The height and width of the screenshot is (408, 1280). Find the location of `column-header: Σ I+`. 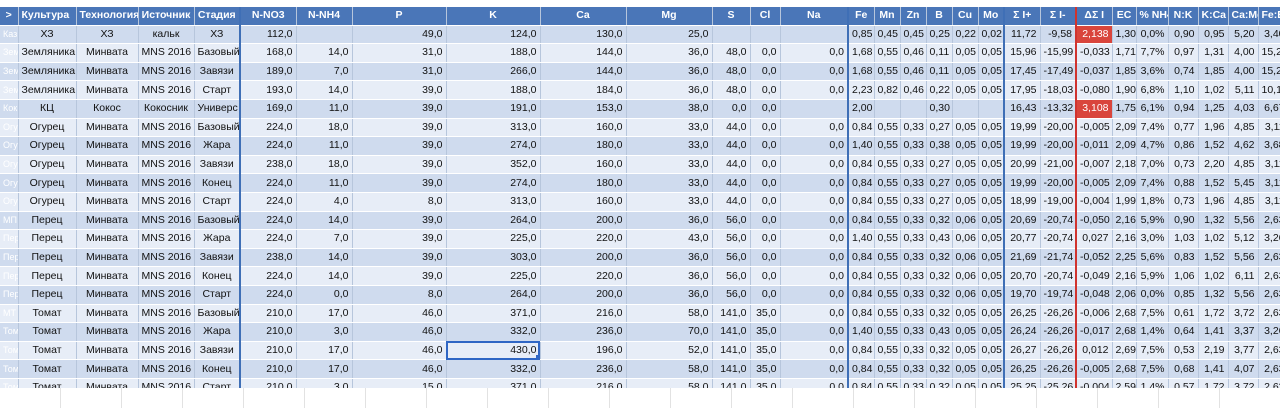

column-header: Σ I+ is located at coordinates (1022, 16).